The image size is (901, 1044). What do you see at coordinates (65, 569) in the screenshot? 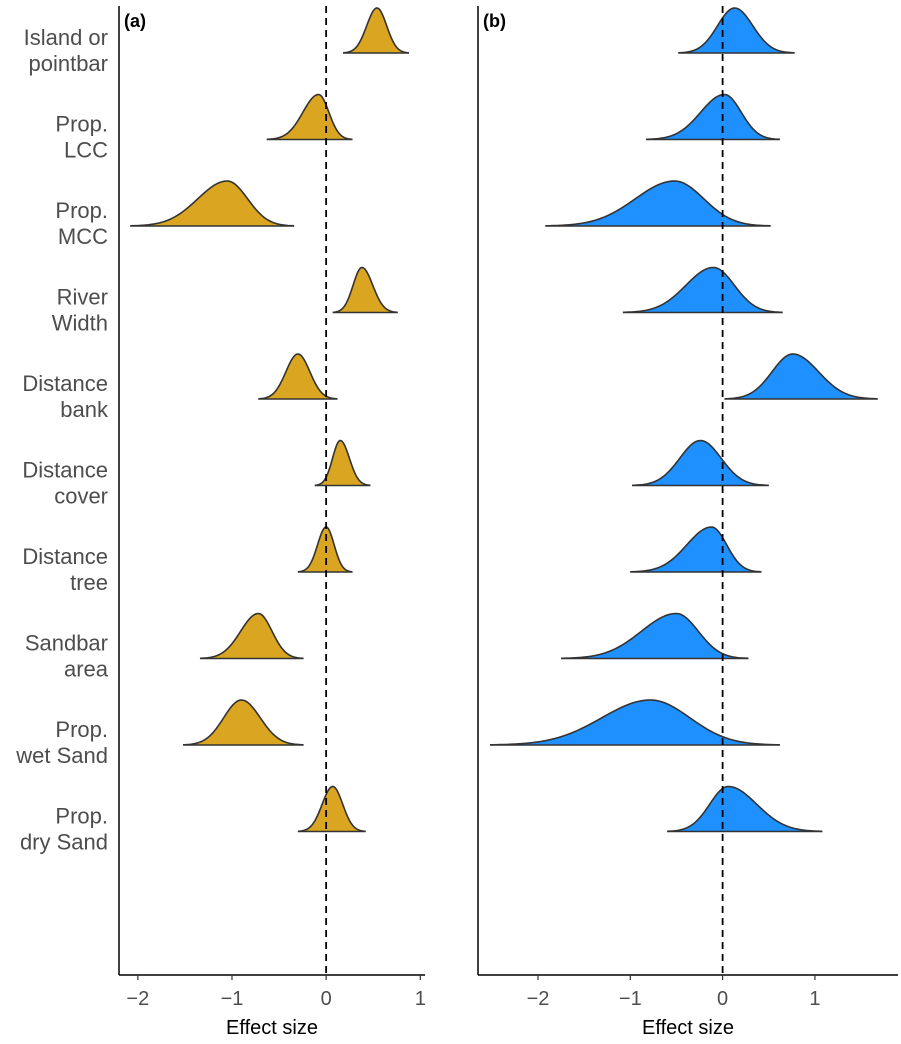
I see `y-category-label: Distance tree` at bounding box center [65, 569].